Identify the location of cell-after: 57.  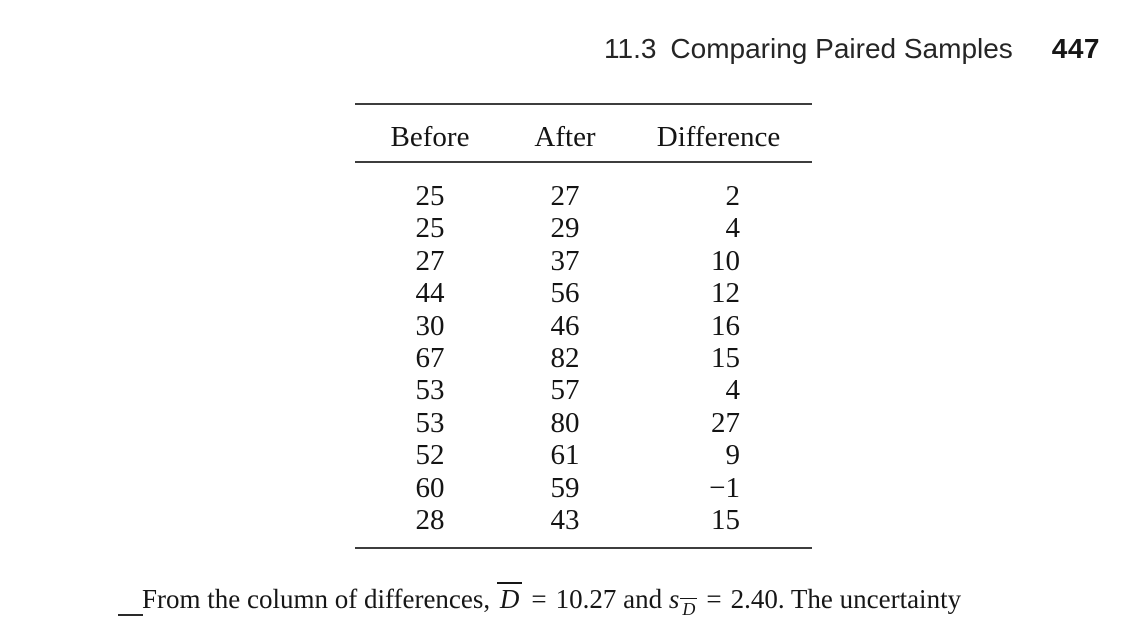
(565, 390).